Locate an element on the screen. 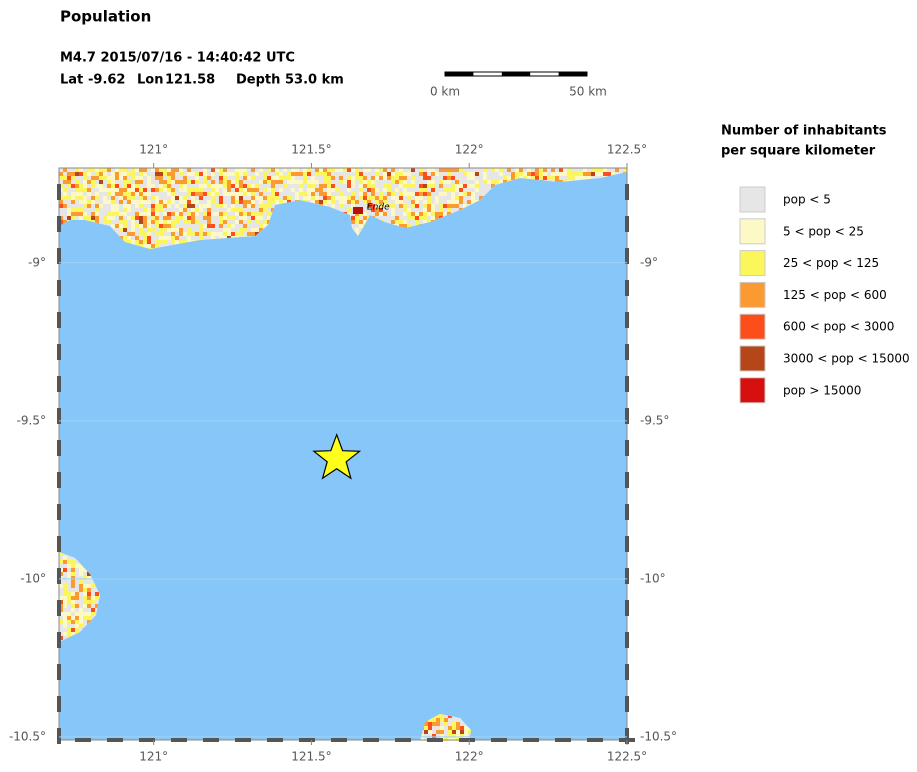  legend-label: 600 < pop < 3000 is located at coordinates (838, 327).